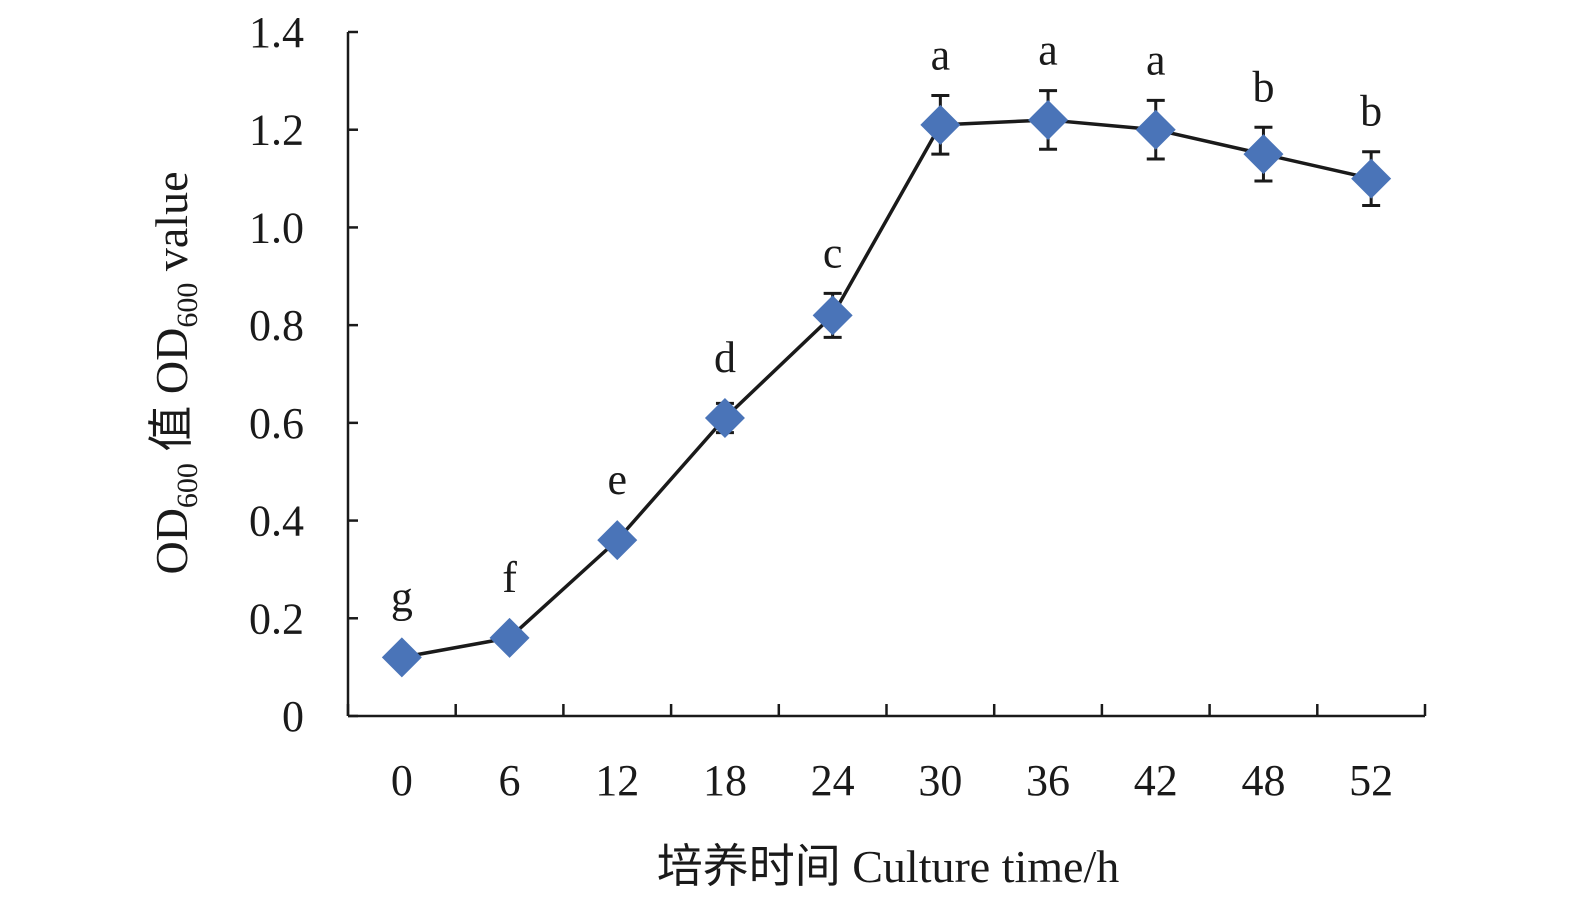 The image size is (1575, 905). What do you see at coordinates (276, 32) in the screenshot?
I see `y-tick-label: 1.4` at bounding box center [276, 32].